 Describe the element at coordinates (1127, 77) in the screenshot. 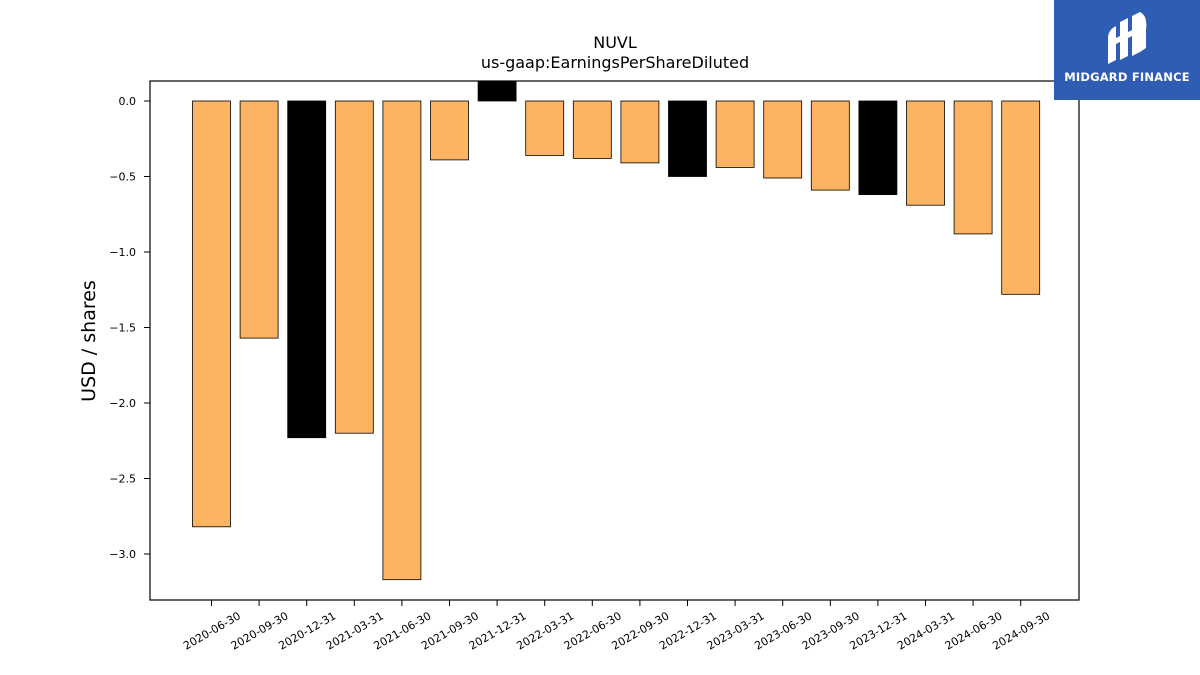

I see `logo-text: MIDGARD FINANCE` at that location.